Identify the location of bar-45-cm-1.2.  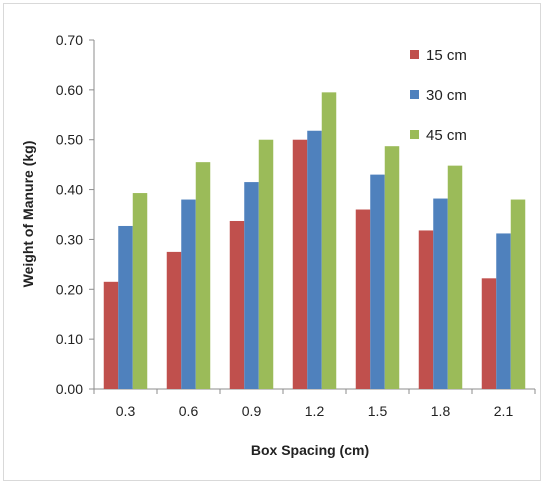
(329, 240).